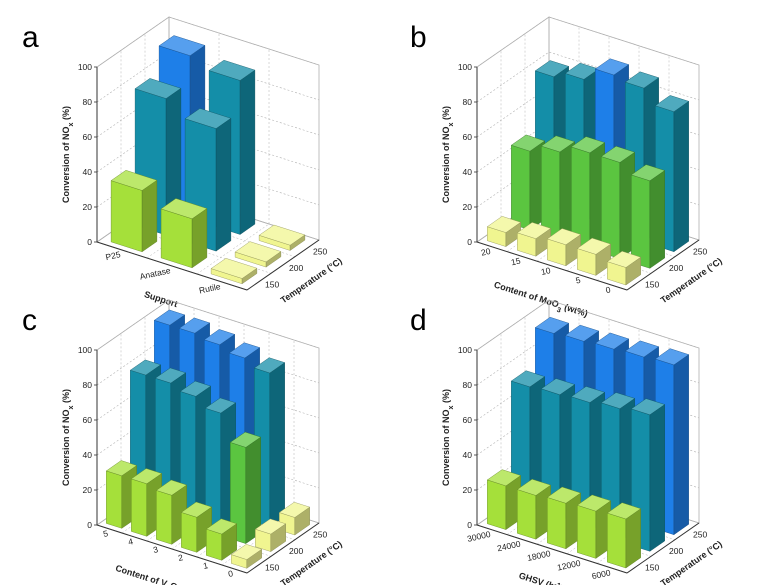 The image size is (760, 585). Describe the element at coordinates (210, 288) in the screenshot. I see `x-tick-label: Rutile` at that location.